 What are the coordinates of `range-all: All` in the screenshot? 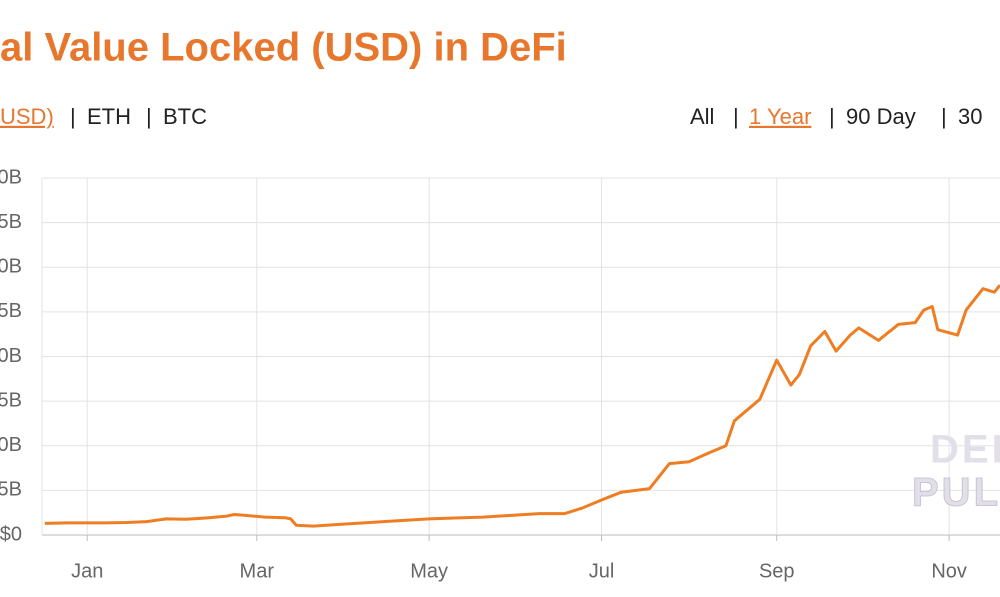 It's located at (702, 116).